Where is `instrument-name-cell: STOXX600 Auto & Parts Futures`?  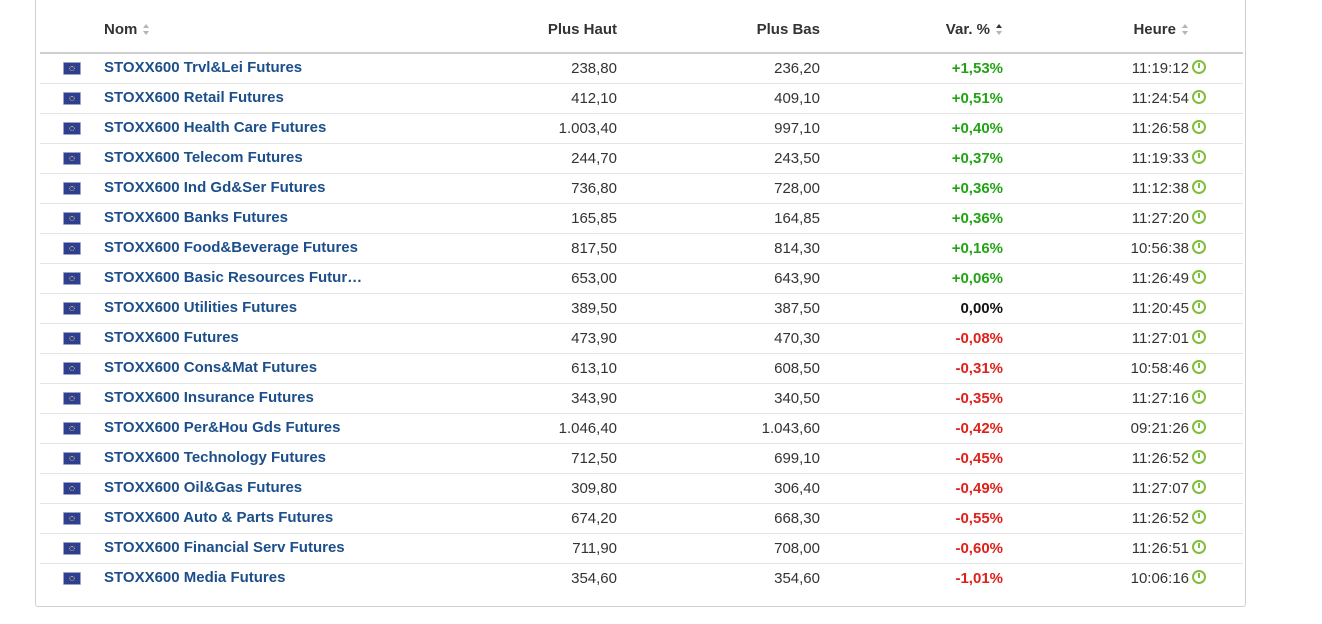 instrument-name-cell: STOXX600 Auto & Parts Futures is located at coordinates (254, 518).